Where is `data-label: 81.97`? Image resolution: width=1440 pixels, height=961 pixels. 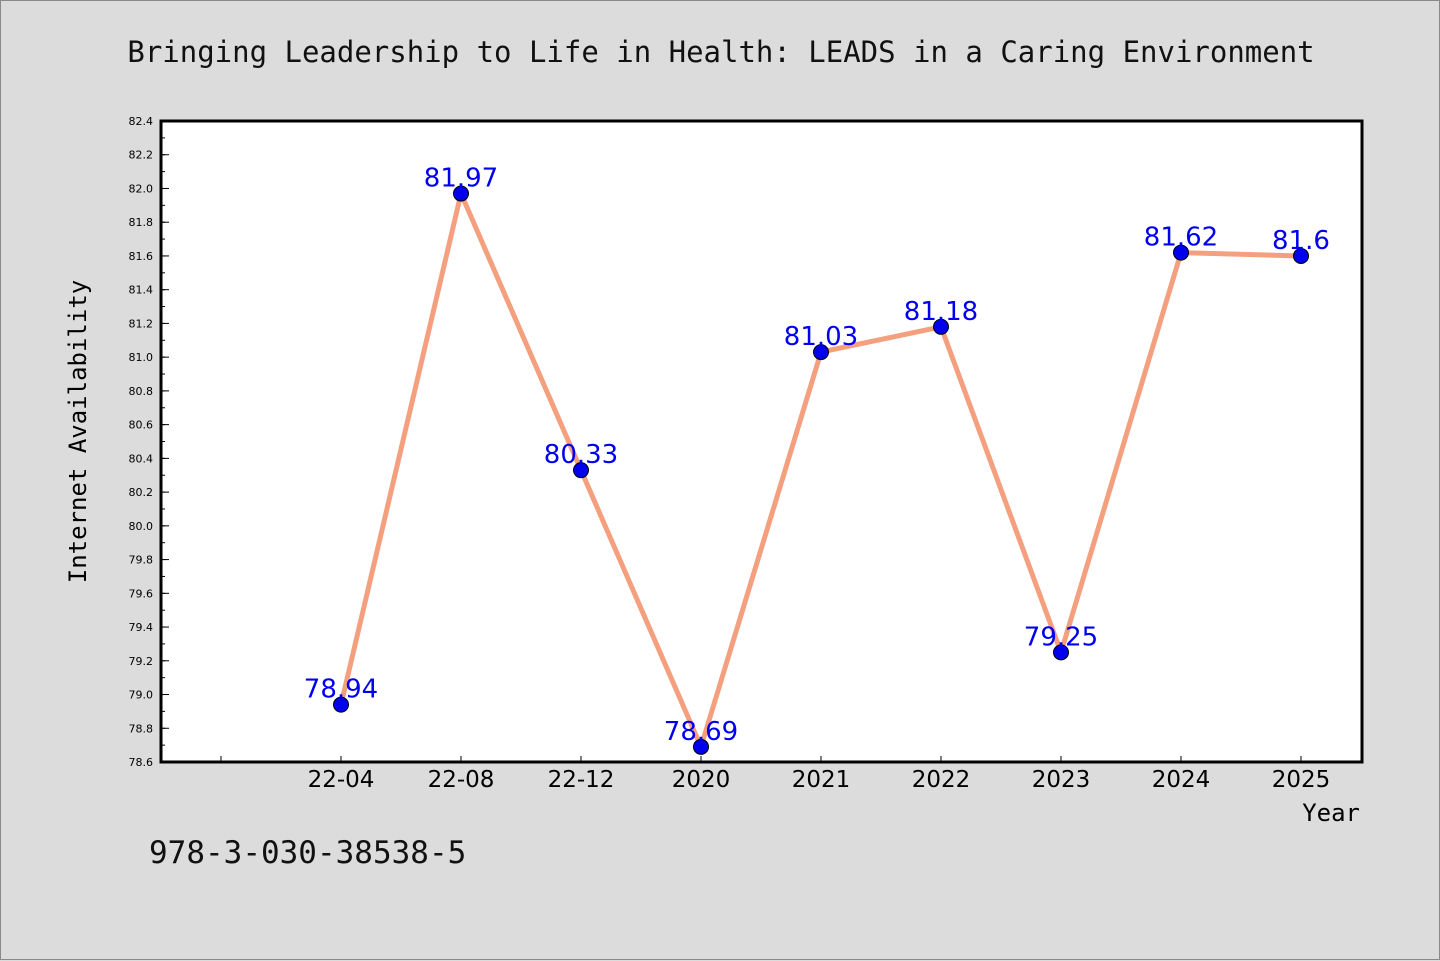
data-label: 81.97 is located at coordinates (461, 179).